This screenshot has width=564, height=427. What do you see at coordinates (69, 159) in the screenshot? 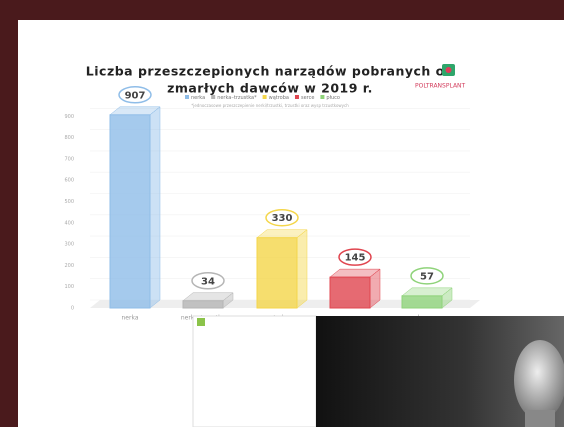
I see `y-tick-label: 700` at bounding box center [69, 159].